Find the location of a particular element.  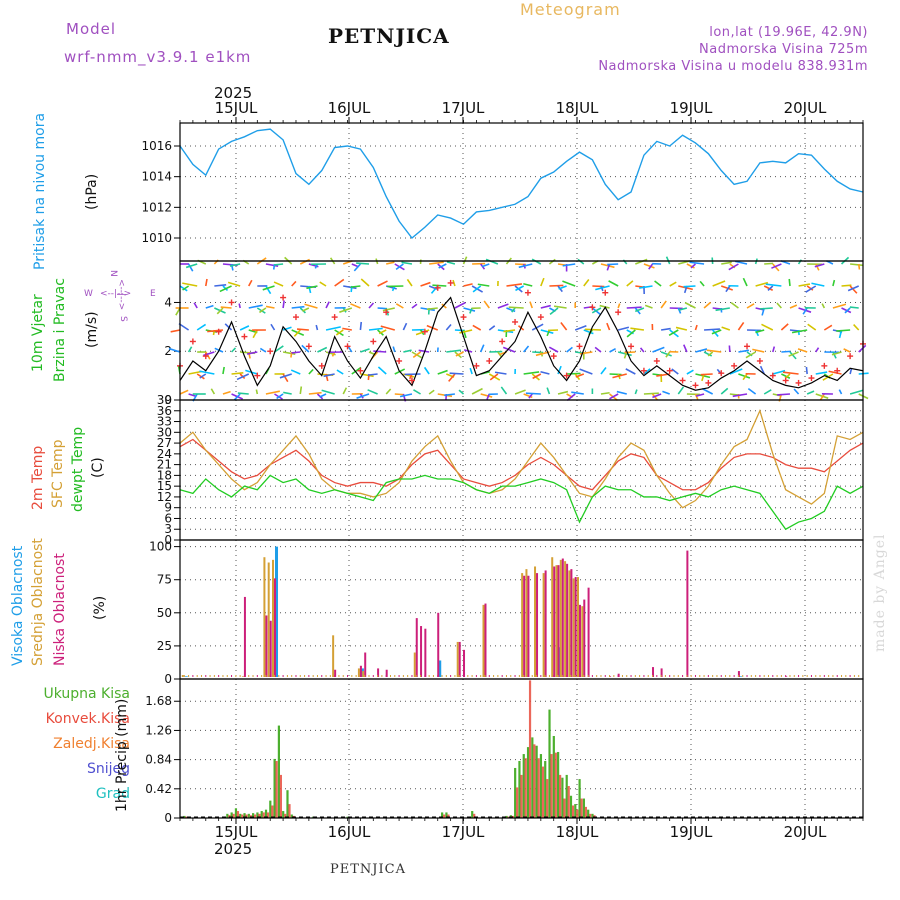

pressure-line is located at coordinates (521, 184).